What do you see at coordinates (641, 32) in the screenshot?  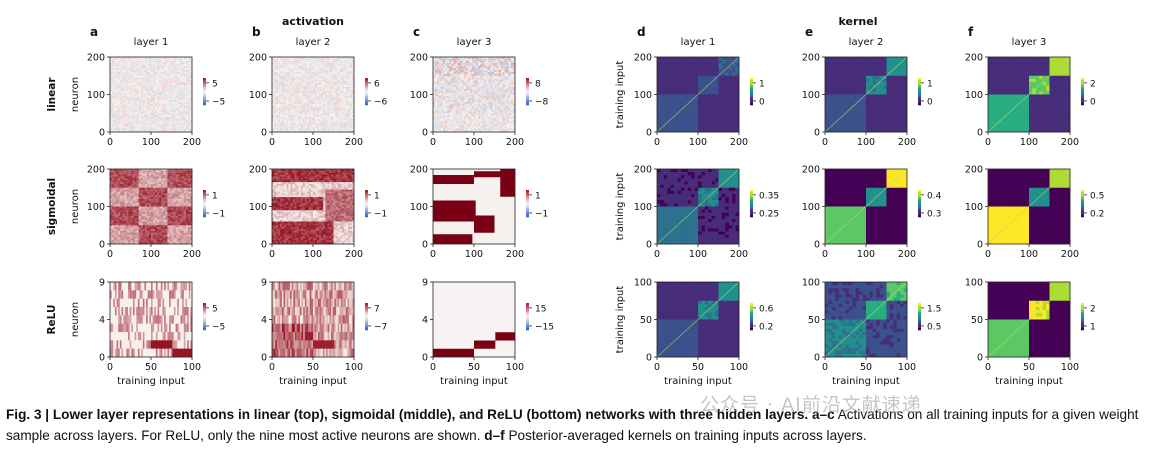 I see `panel-letter-d: d` at bounding box center [641, 32].